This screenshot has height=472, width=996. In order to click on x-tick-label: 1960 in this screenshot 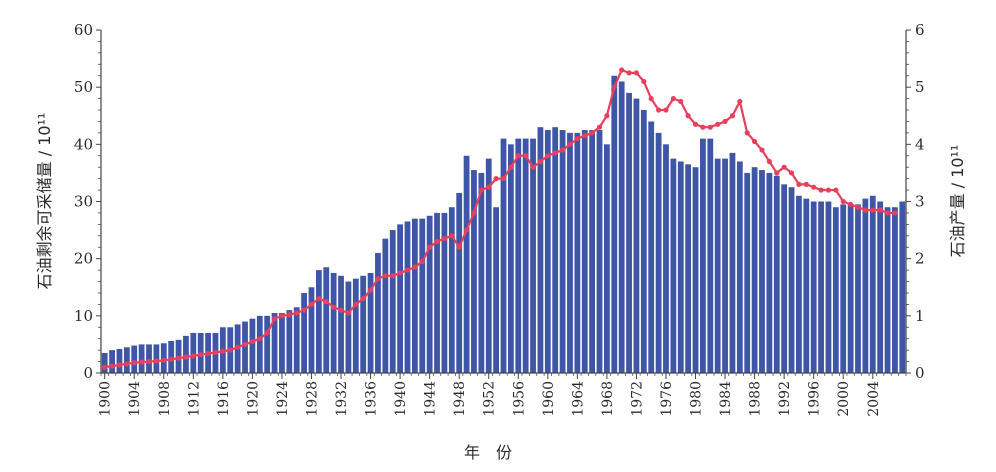, I will do `click(549, 399)`.